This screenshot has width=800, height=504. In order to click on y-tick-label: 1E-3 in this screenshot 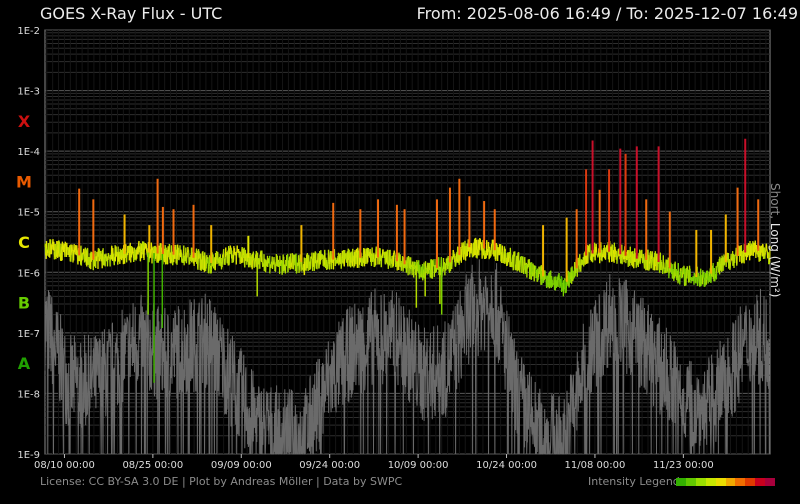, I will do `click(28, 92)`.